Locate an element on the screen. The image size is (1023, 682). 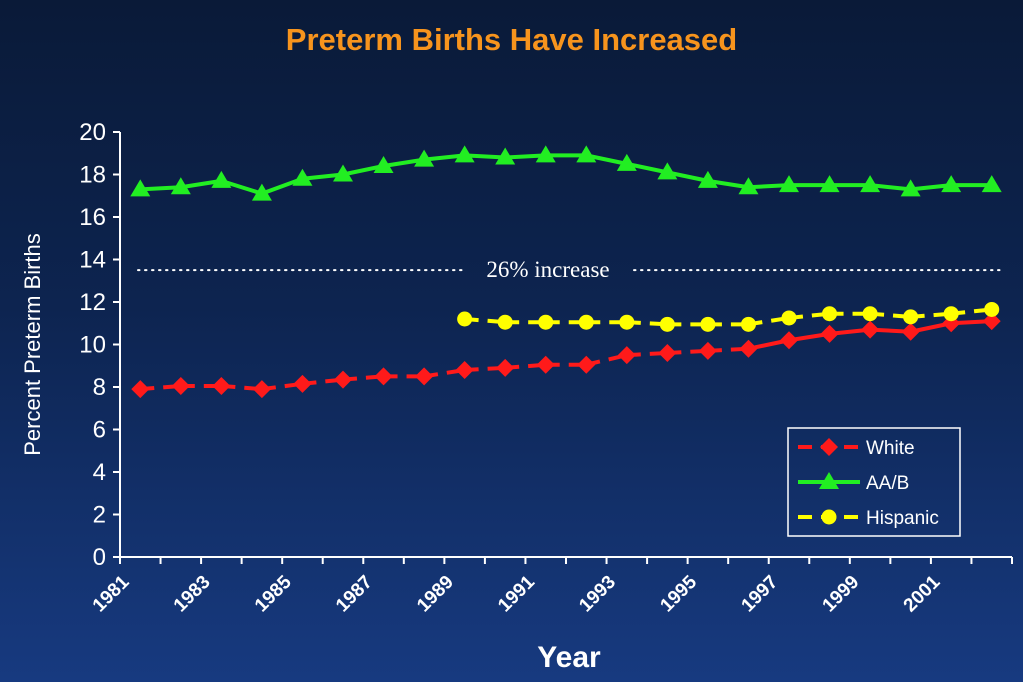
x-axis-label: Year is located at coordinates (569, 657).